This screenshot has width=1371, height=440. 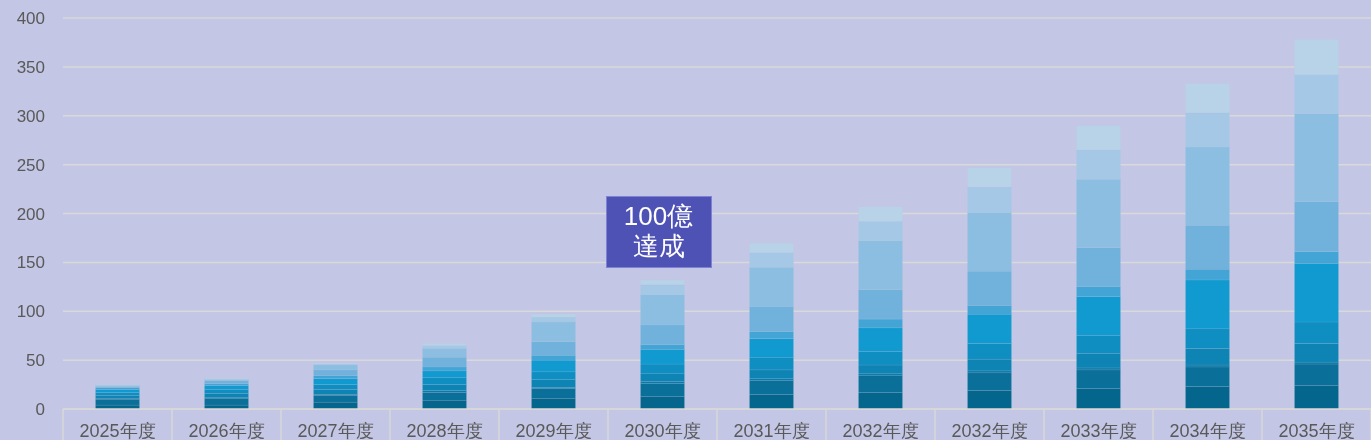 I want to click on x-tick-label: 2033年度, so click(x=1098, y=430).